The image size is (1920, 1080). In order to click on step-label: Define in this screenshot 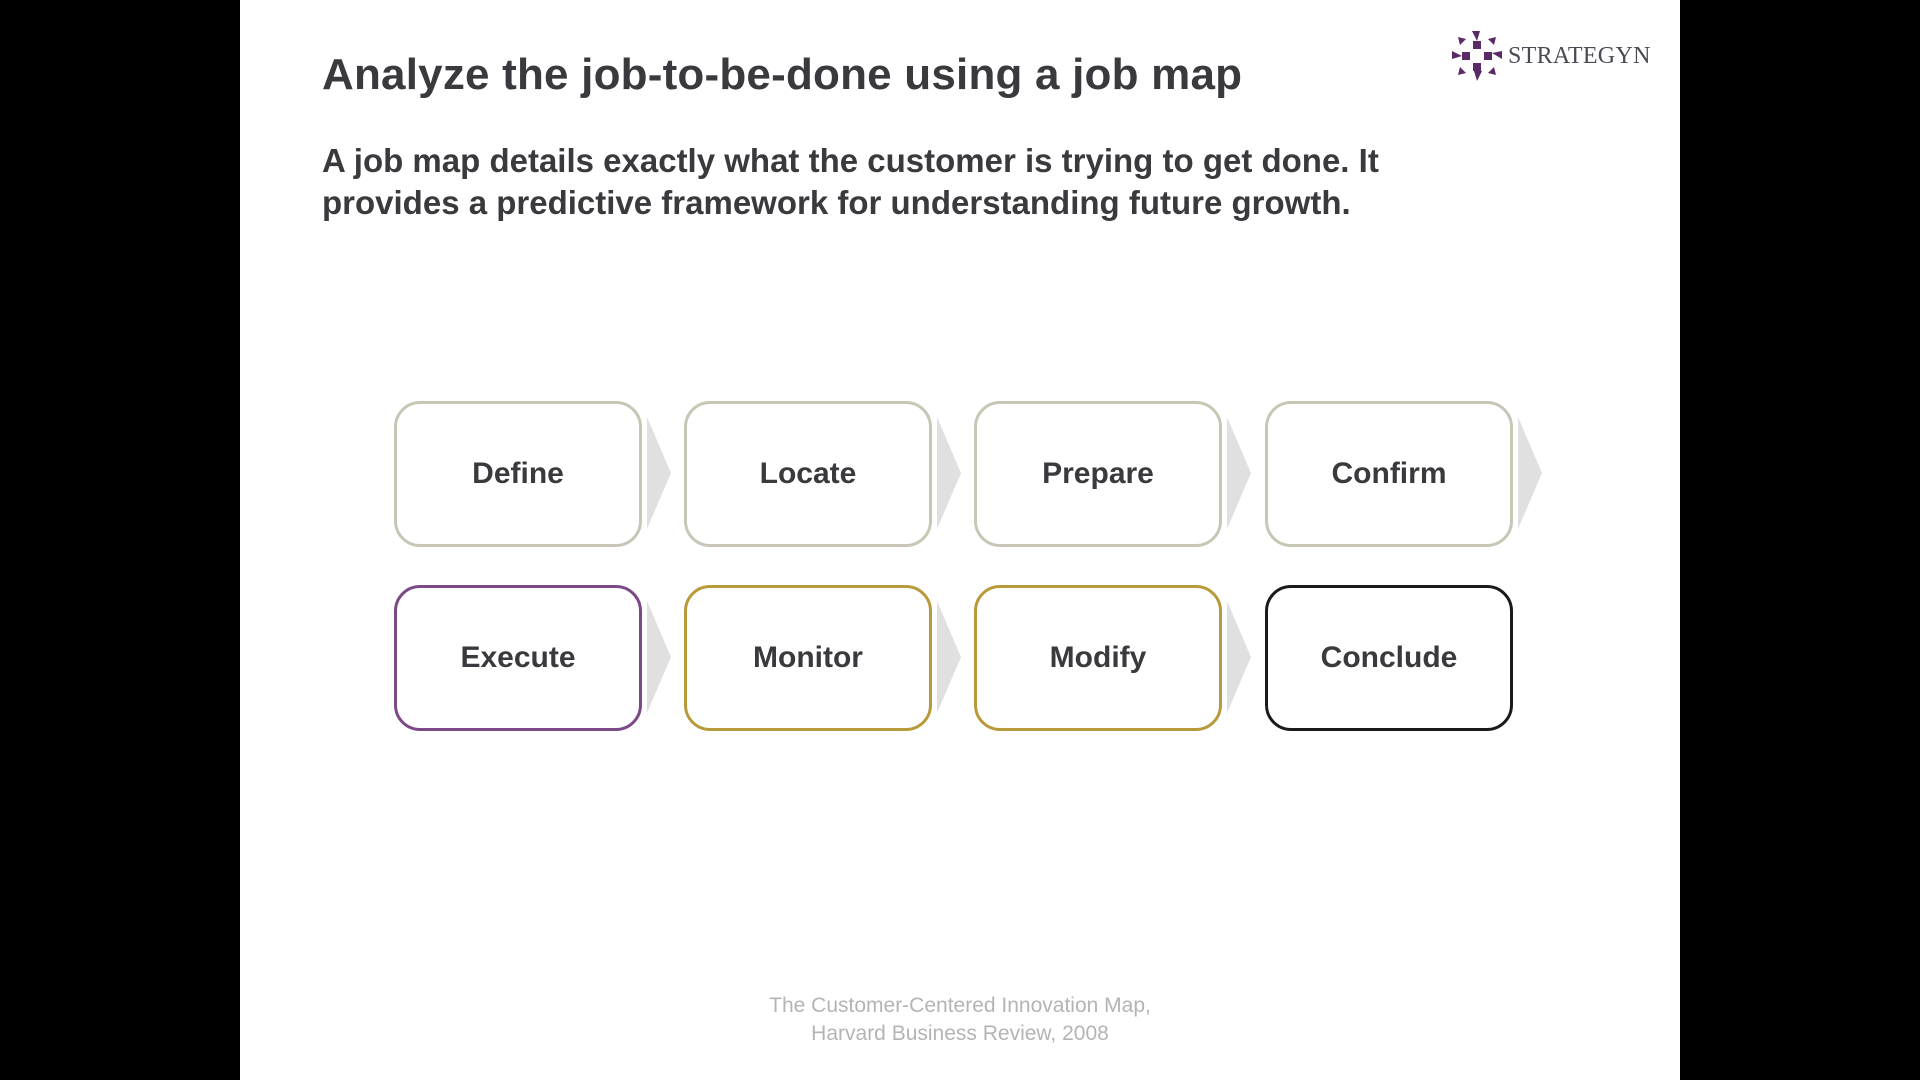, I will do `click(518, 473)`.